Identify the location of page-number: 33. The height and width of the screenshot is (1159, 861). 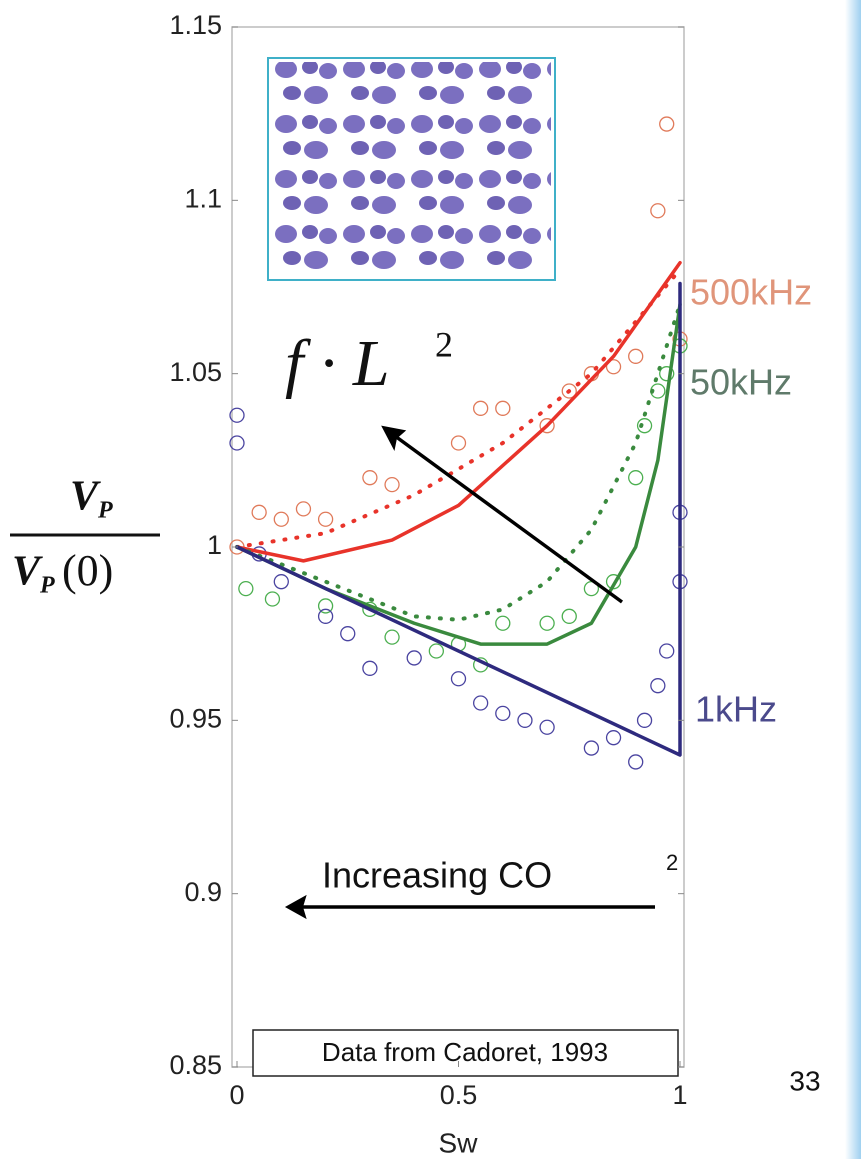
(804, 1080).